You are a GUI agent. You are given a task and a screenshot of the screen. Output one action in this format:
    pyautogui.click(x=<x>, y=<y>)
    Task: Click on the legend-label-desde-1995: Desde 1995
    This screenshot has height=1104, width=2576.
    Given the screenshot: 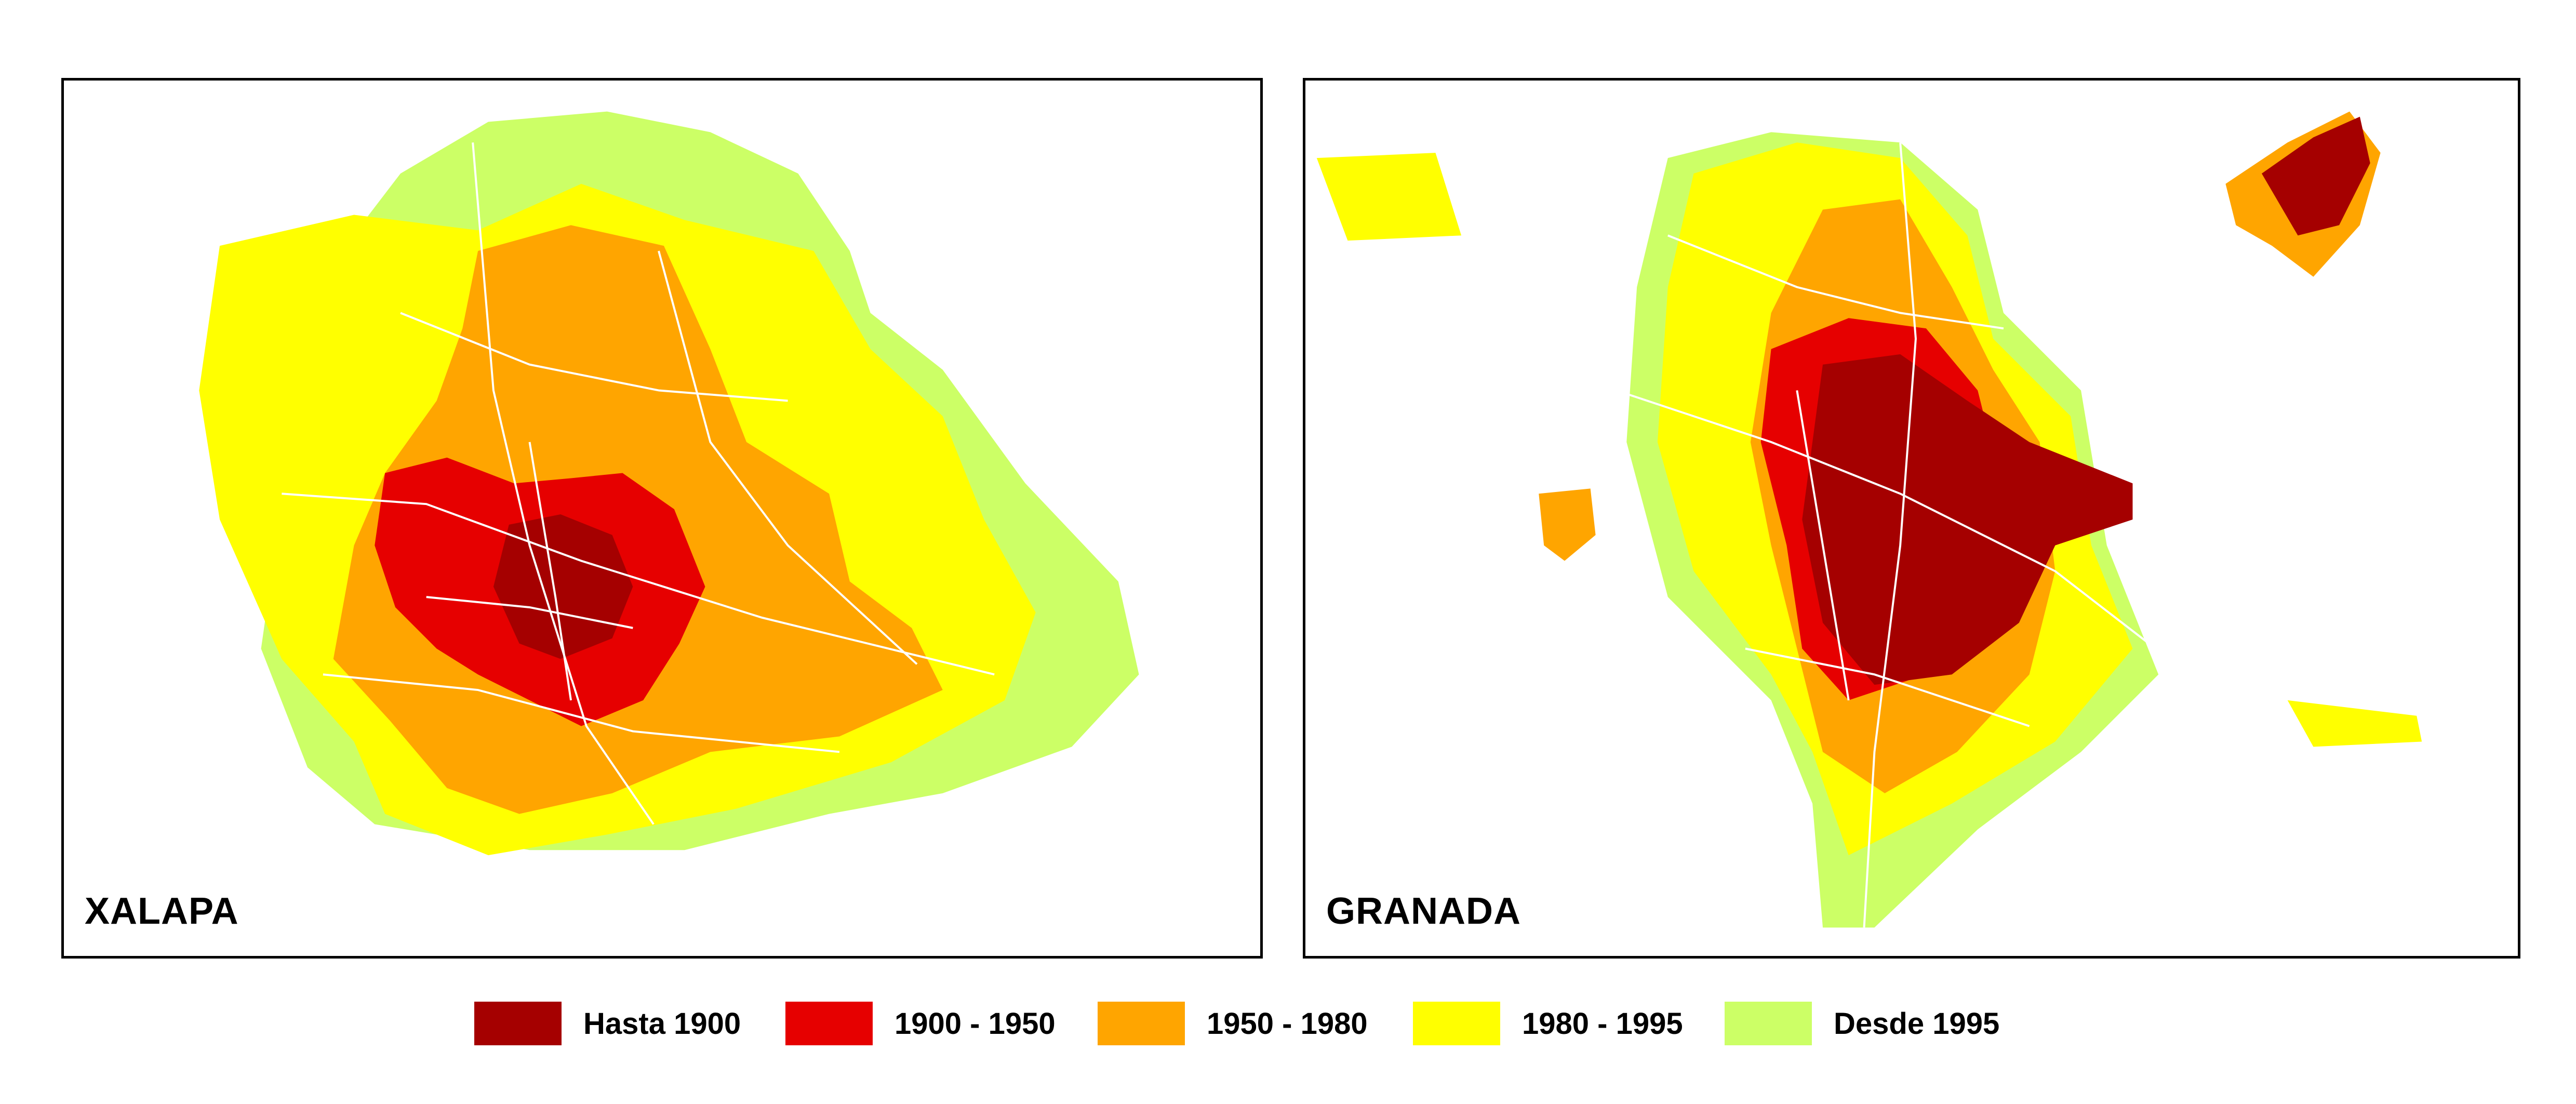 What is the action you would take?
    pyautogui.click(x=1917, y=1024)
    